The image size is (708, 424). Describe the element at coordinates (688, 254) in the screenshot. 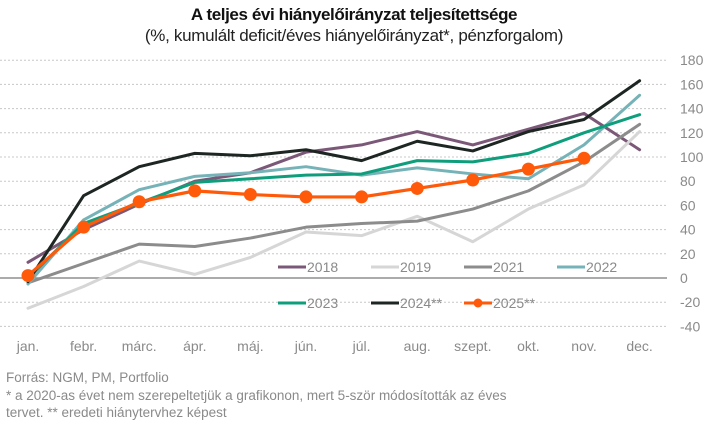

I see `y-tick-label: 20` at that location.